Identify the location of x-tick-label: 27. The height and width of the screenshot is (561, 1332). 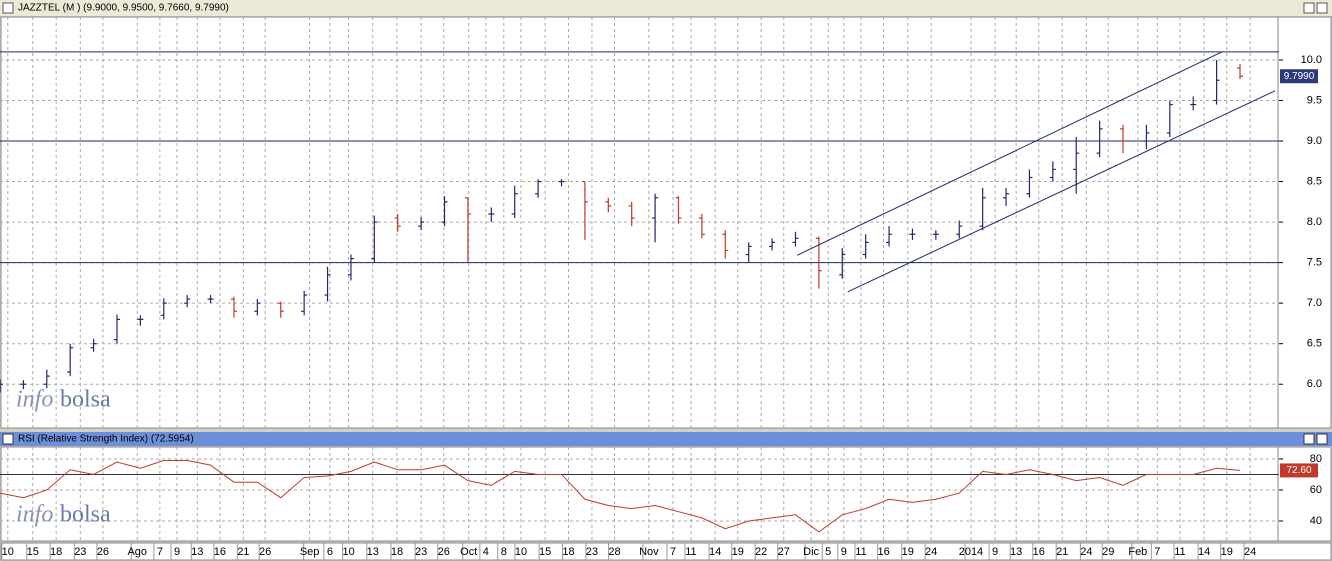
(784, 552).